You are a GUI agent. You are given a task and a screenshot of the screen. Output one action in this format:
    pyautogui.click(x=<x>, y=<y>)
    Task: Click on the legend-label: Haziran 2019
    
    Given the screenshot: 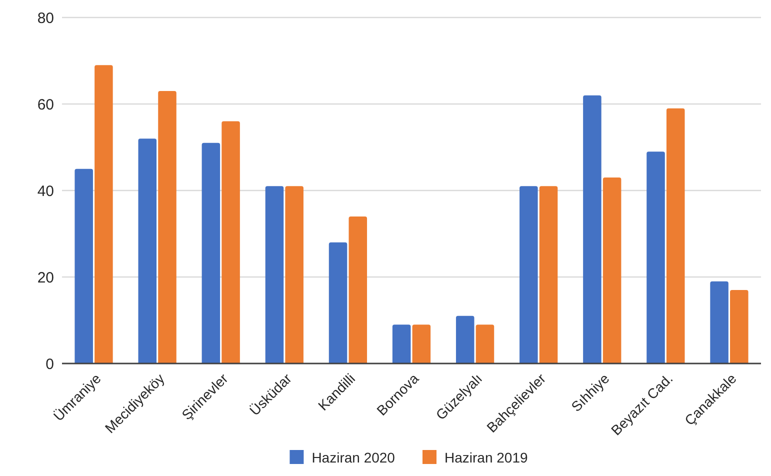 What is the action you would take?
    pyautogui.click(x=486, y=457)
    